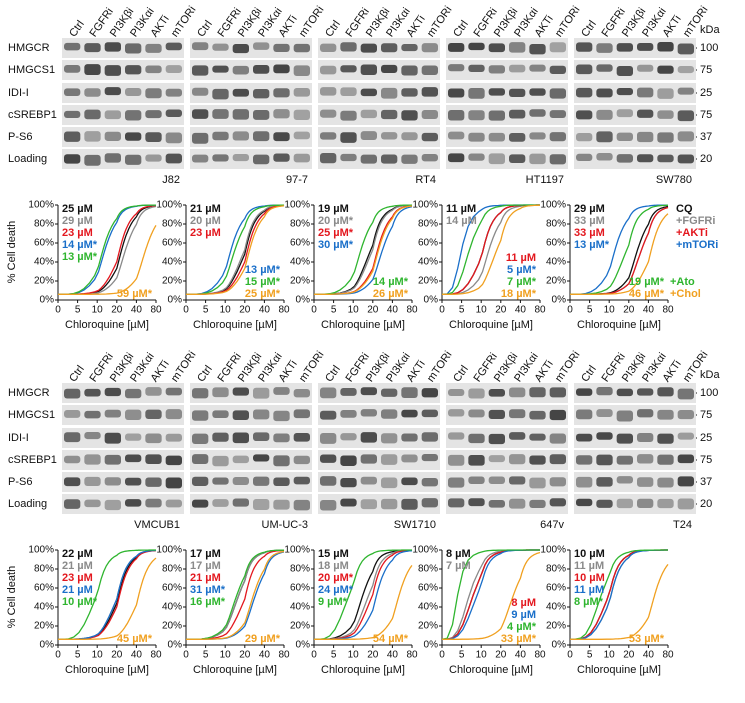 This screenshot has width=745, height=703. I want to click on lane-label: mTORi, so click(312, 21).